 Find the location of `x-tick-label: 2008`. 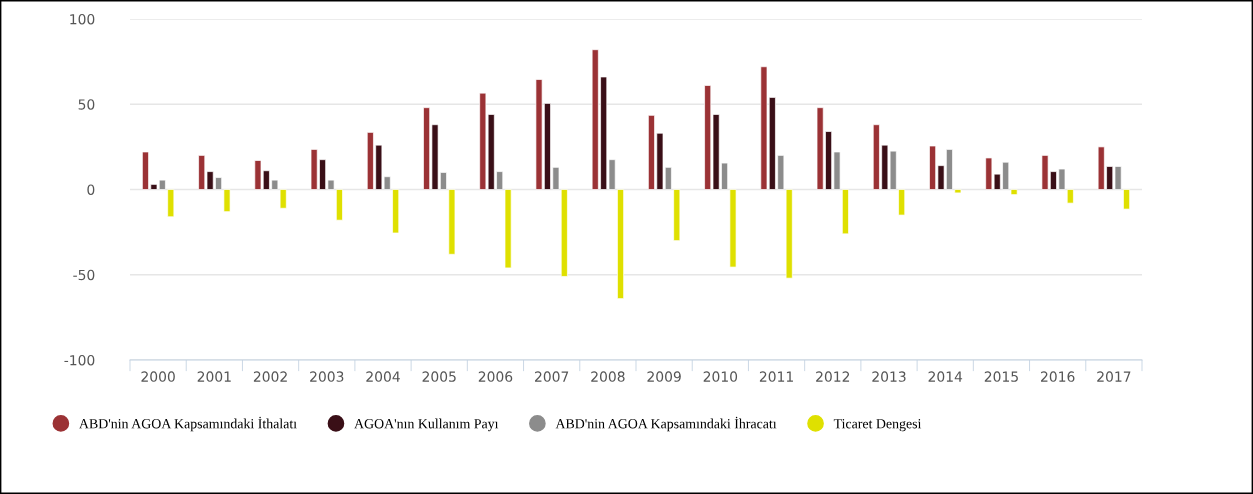

x-tick-label: 2008 is located at coordinates (608, 376).